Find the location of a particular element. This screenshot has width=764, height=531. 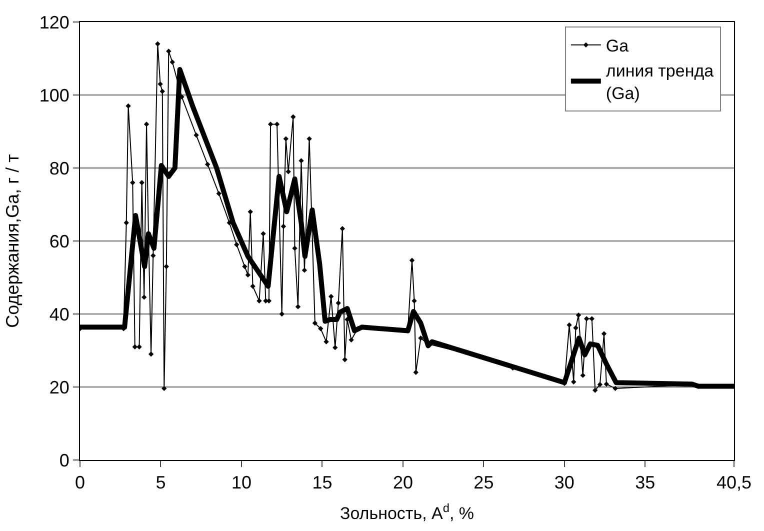

x-tick-label: 20 is located at coordinates (402, 482).